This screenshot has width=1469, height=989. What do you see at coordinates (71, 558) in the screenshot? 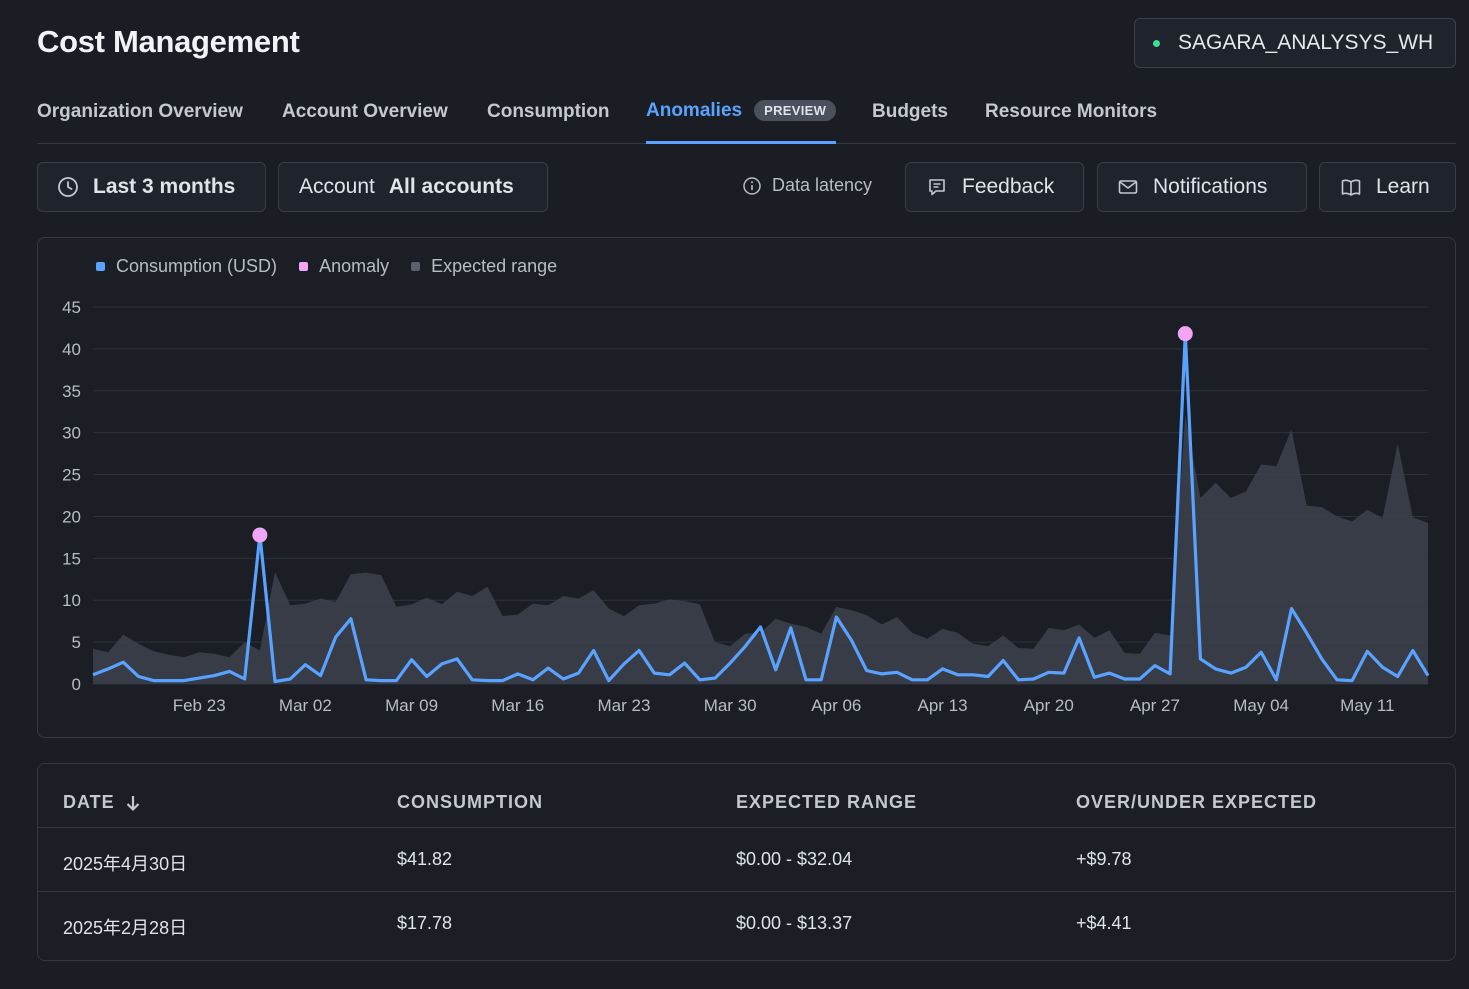
I see `y-tick-label: 15` at bounding box center [71, 558].